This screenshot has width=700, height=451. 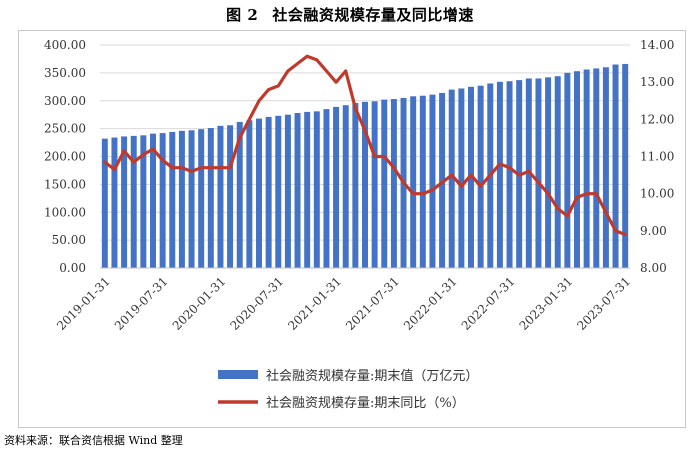 What do you see at coordinates (373, 15) in the screenshot?
I see `title-text: 社会融资规模存量及同比增速` at bounding box center [373, 15].